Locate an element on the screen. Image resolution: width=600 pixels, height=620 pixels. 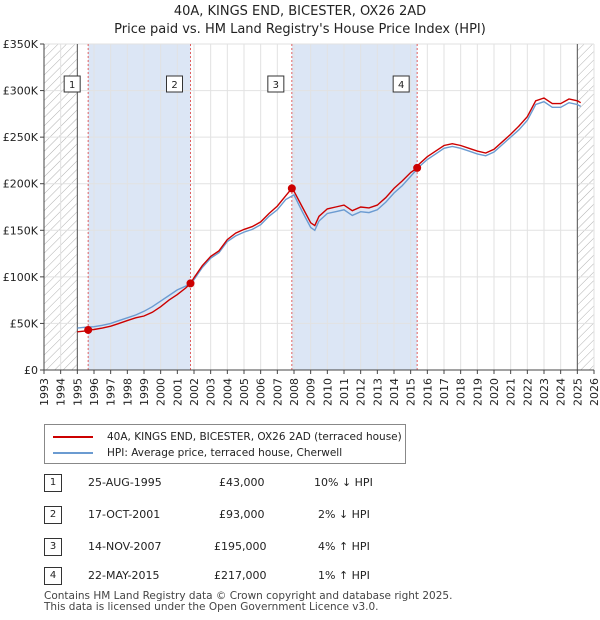
sale-label-text: 1 is located at coordinates (72, 85).